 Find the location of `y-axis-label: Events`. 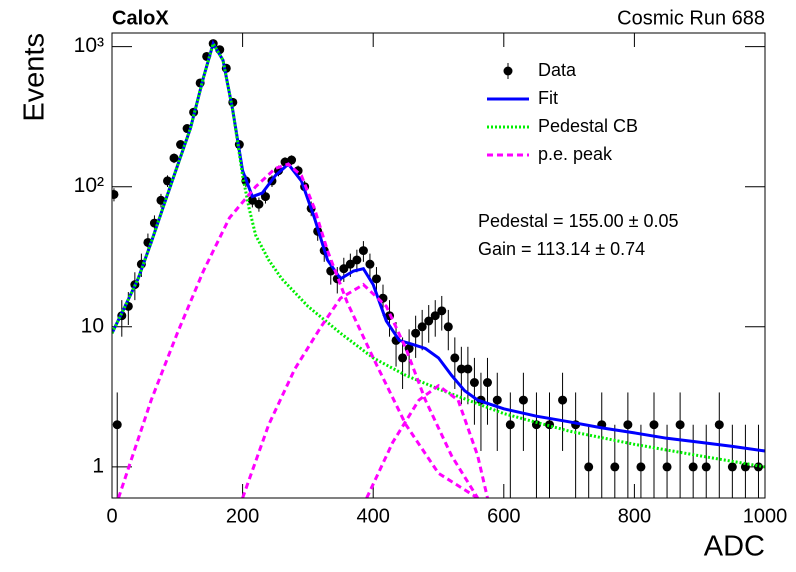

y-axis-label: Events is located at coordinates (35, 77).